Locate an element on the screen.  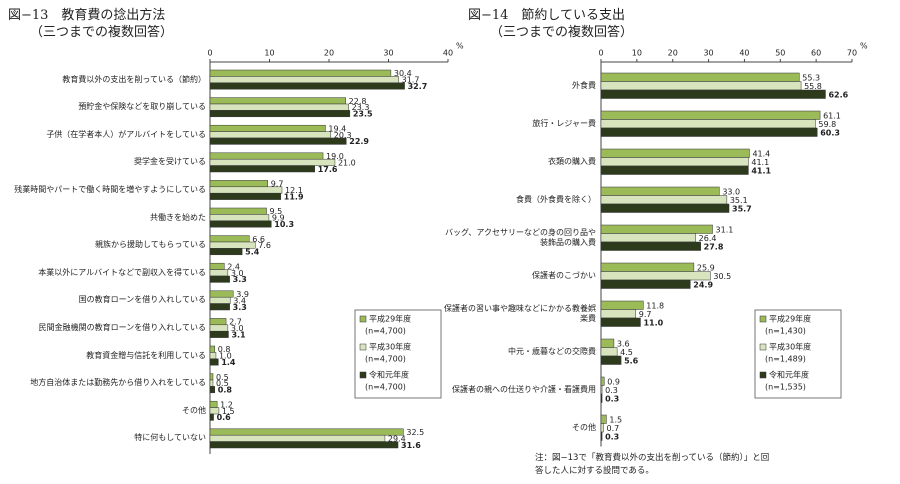
value-label: 25.9 is located at coordinates (706, 267).